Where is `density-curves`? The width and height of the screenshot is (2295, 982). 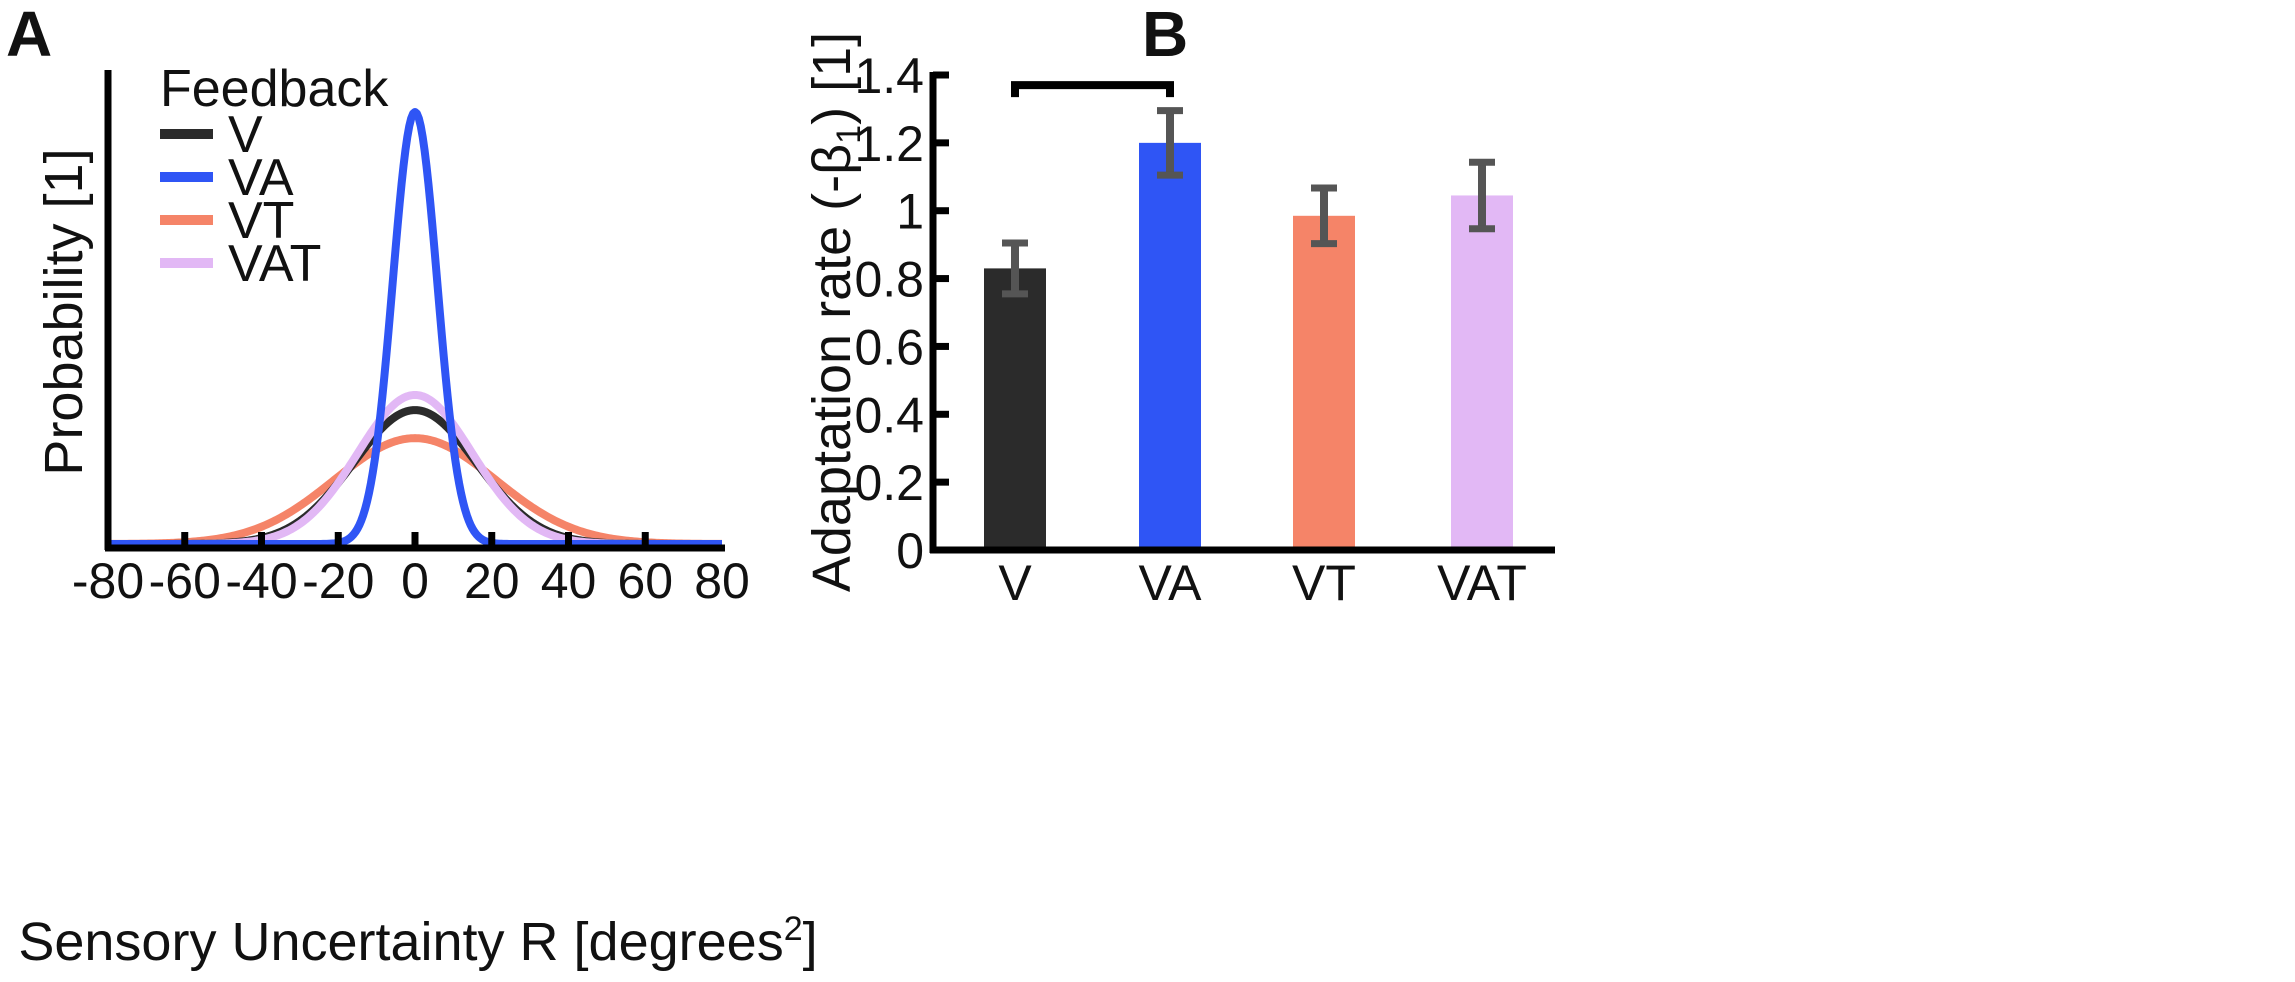
density-curves is located at coordinates (415, 328).